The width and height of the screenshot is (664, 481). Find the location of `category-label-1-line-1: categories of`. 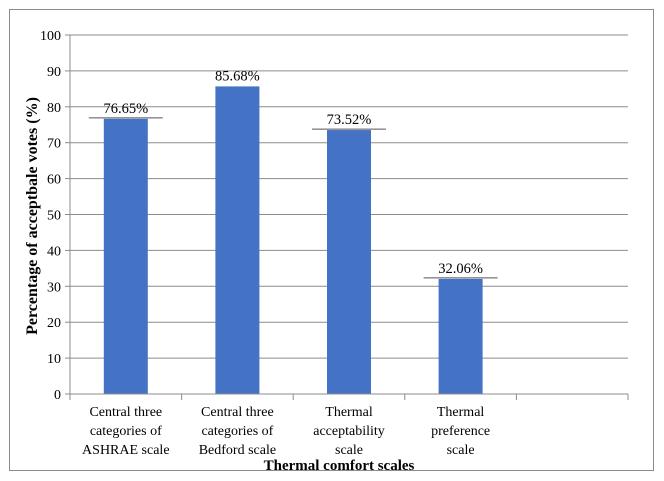

category-label-1-line-1: categories of is located at coordinates (237, 431).